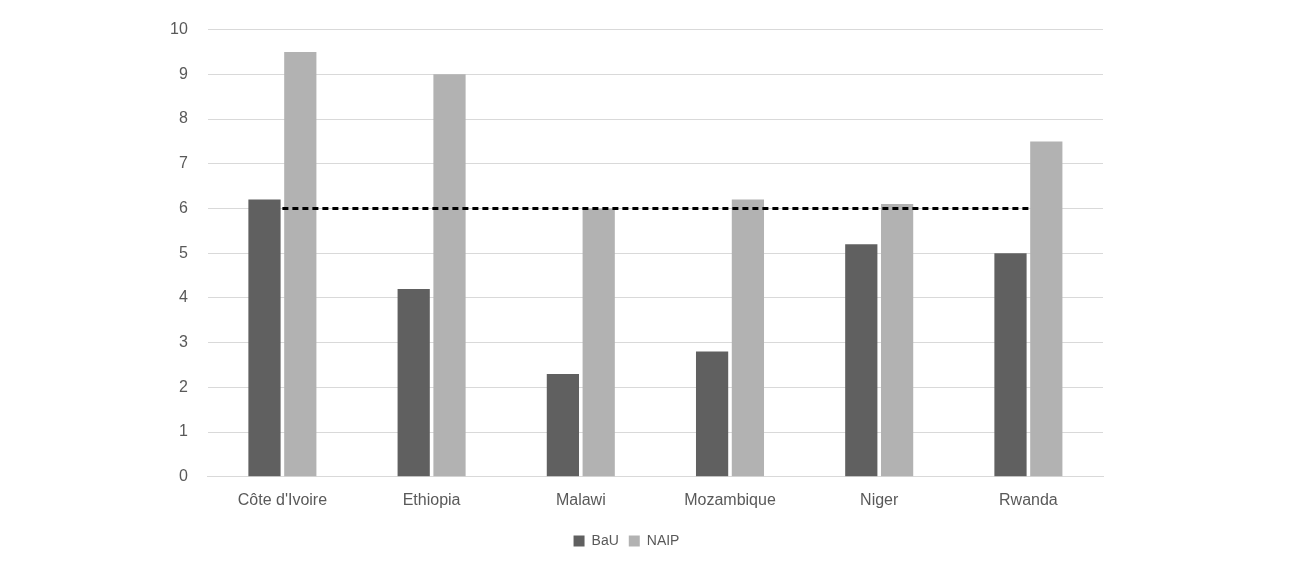  Describe the element at coordinates (431, 499) in the screenshot. I see `x-tick-label: Ethiopia` at that location.